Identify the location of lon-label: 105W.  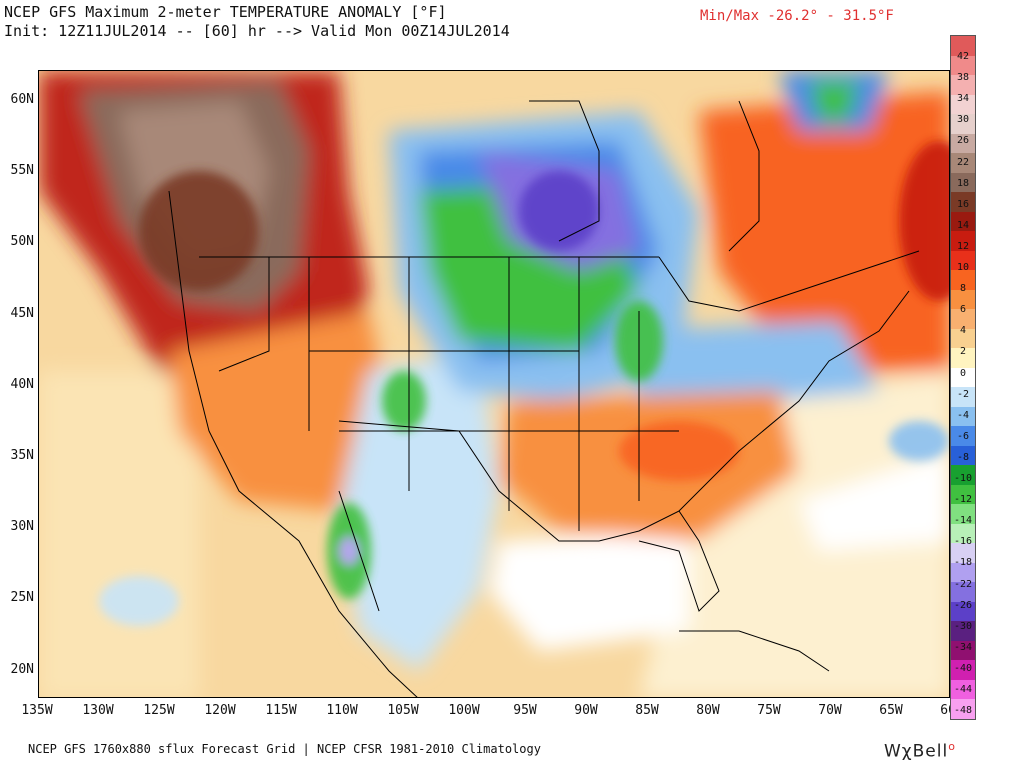
(403, 710).